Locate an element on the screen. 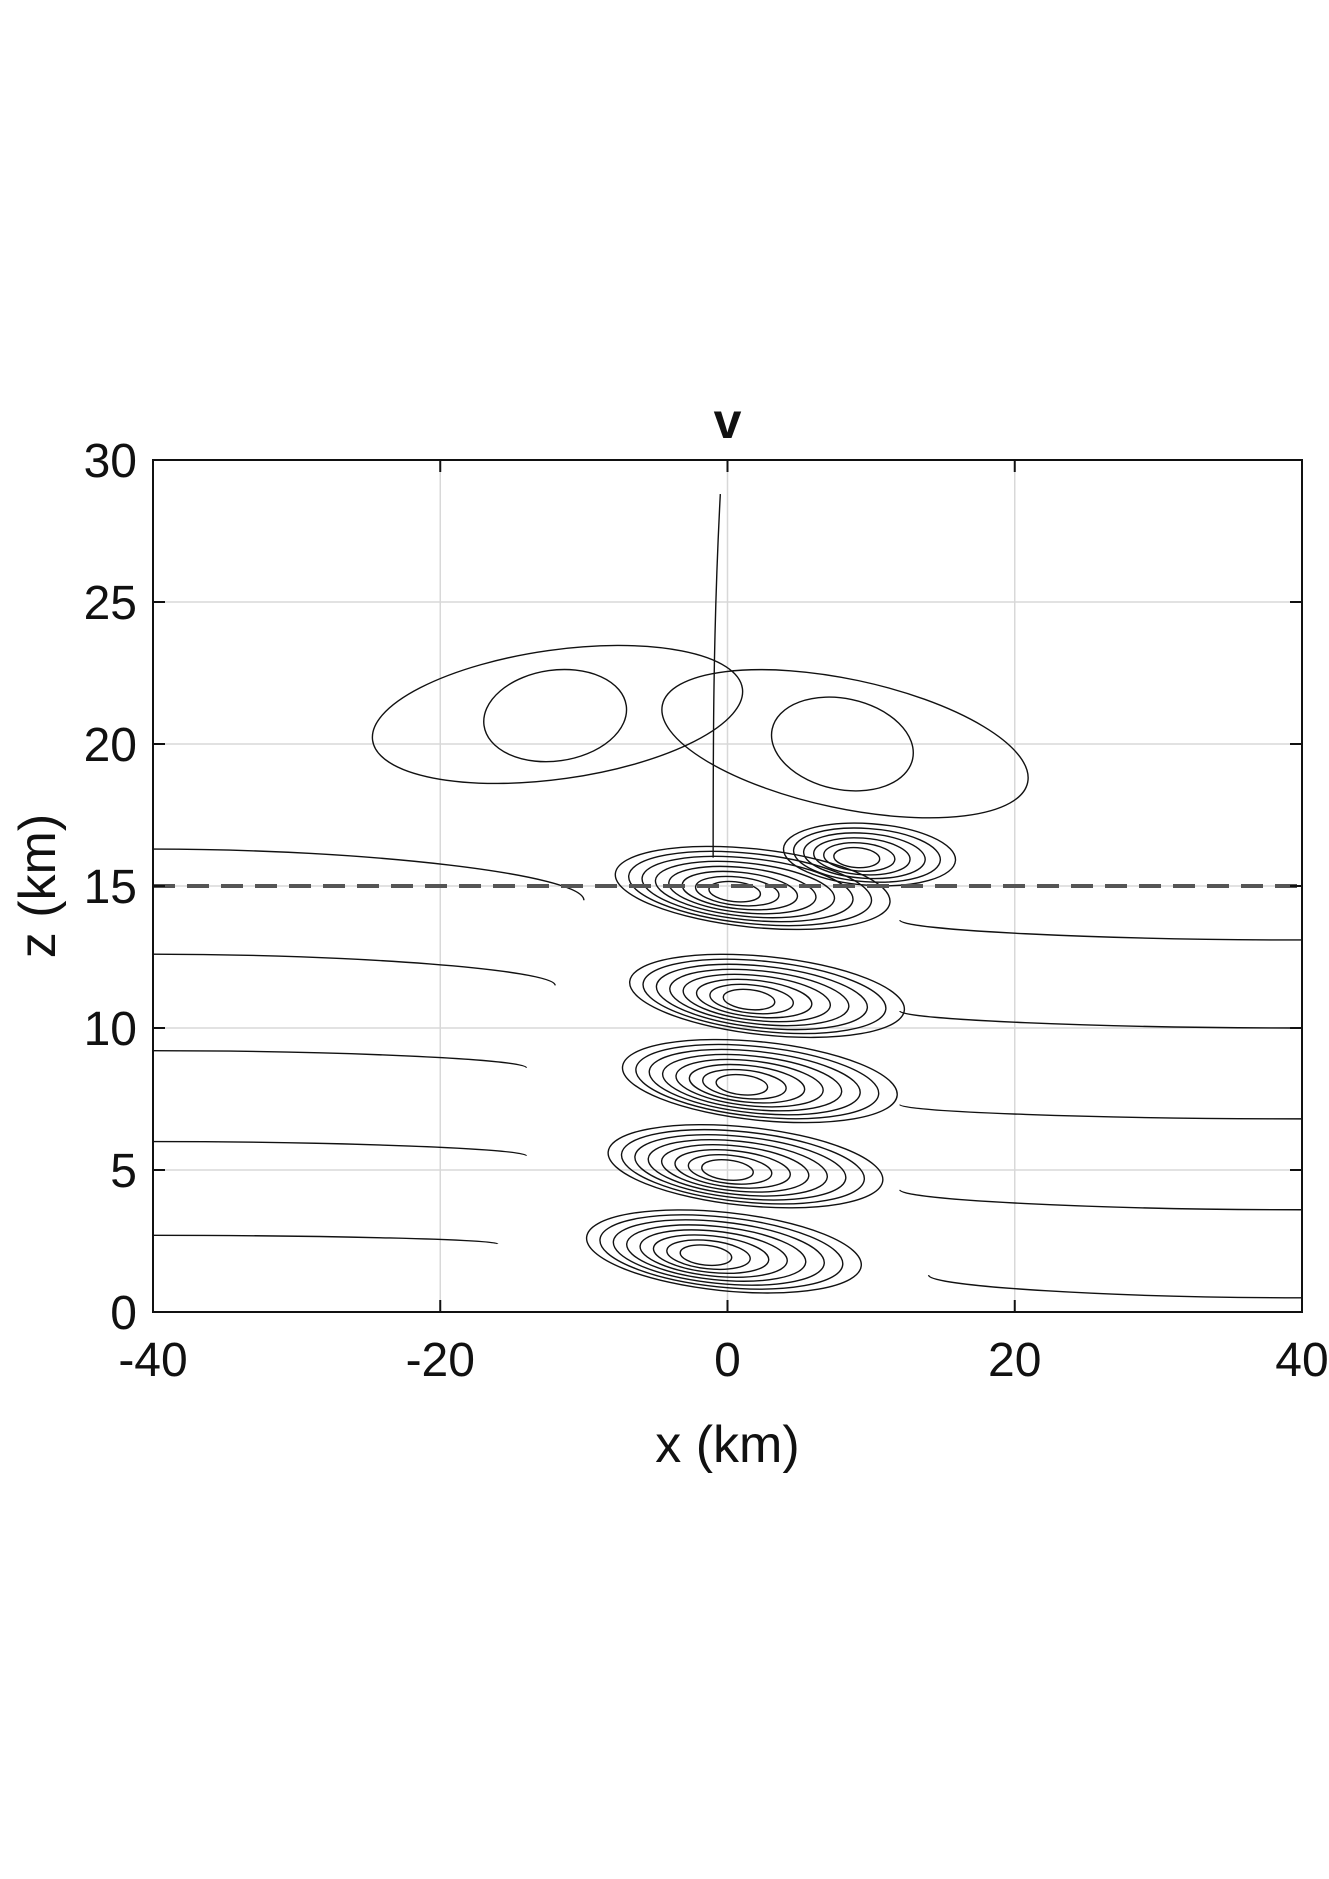 The height and width of the screenshot is (1879, 1329). x-tick-label: -40 is located at coordinates (152, 1360).